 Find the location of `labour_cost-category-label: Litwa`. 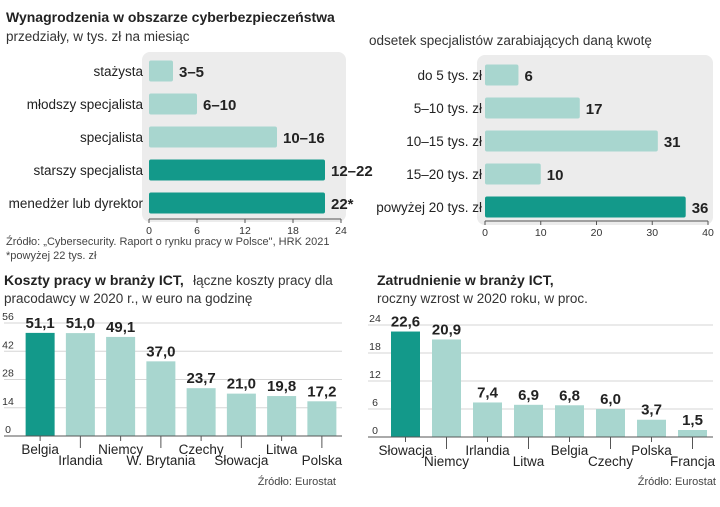

labour_cost-category-label: Litwa is located at coordinates (282, 449).